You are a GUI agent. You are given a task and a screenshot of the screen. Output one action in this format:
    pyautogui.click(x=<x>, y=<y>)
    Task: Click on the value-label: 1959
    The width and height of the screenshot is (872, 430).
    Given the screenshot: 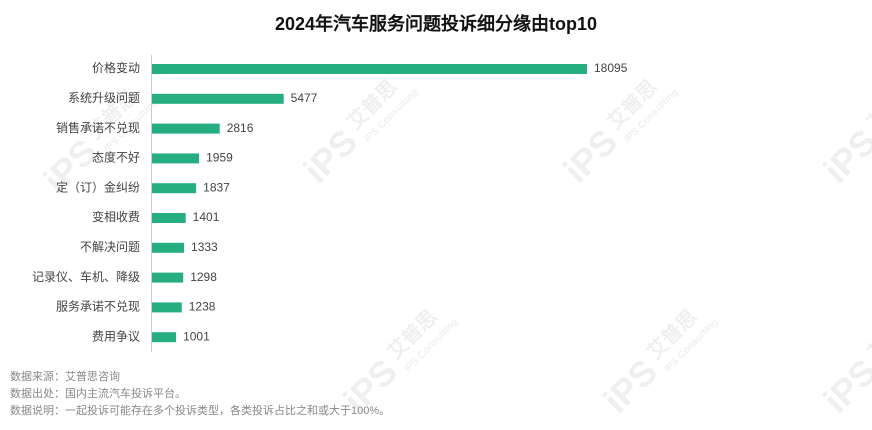 What is the action you would take?
    pyautogui.click(x=219, y=158)
    